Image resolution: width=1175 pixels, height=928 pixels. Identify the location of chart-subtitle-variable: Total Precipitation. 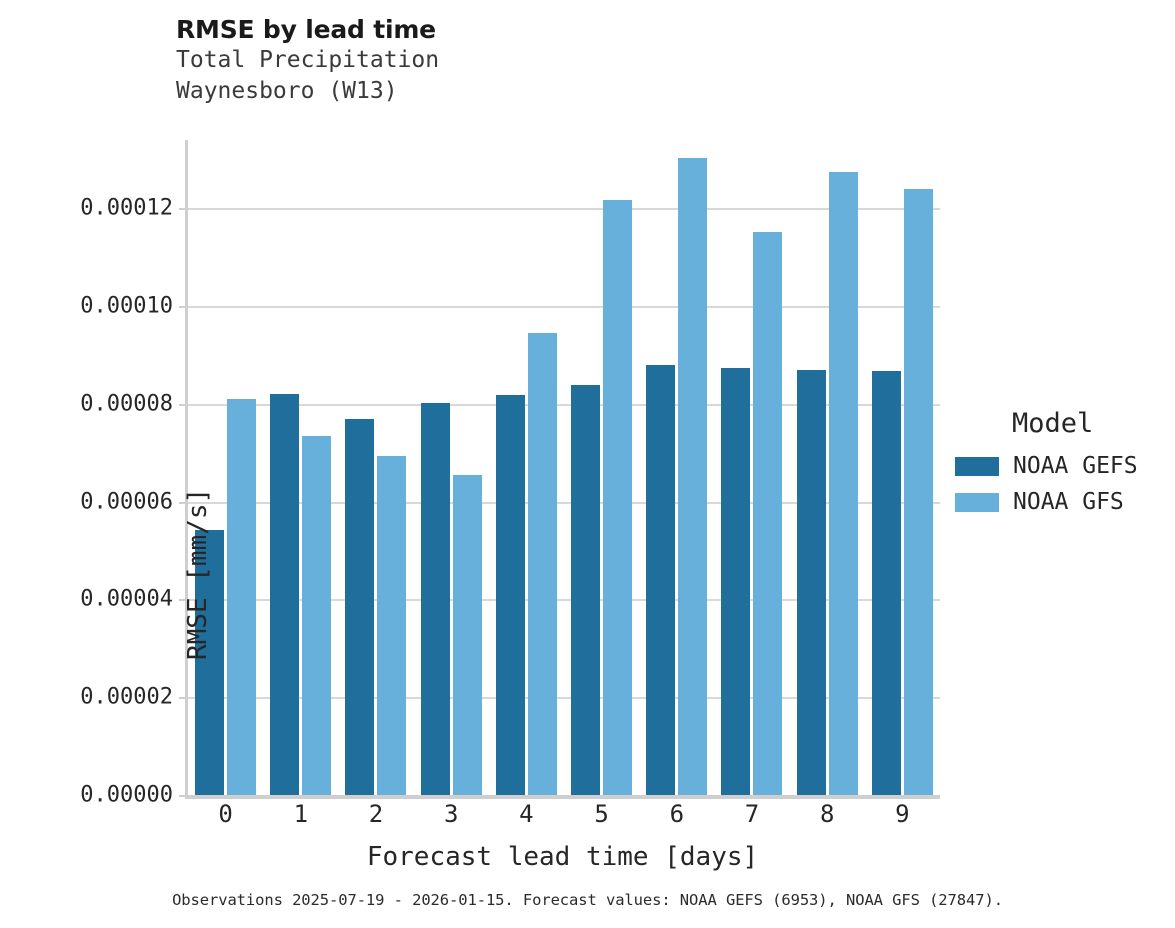
(308, 59).